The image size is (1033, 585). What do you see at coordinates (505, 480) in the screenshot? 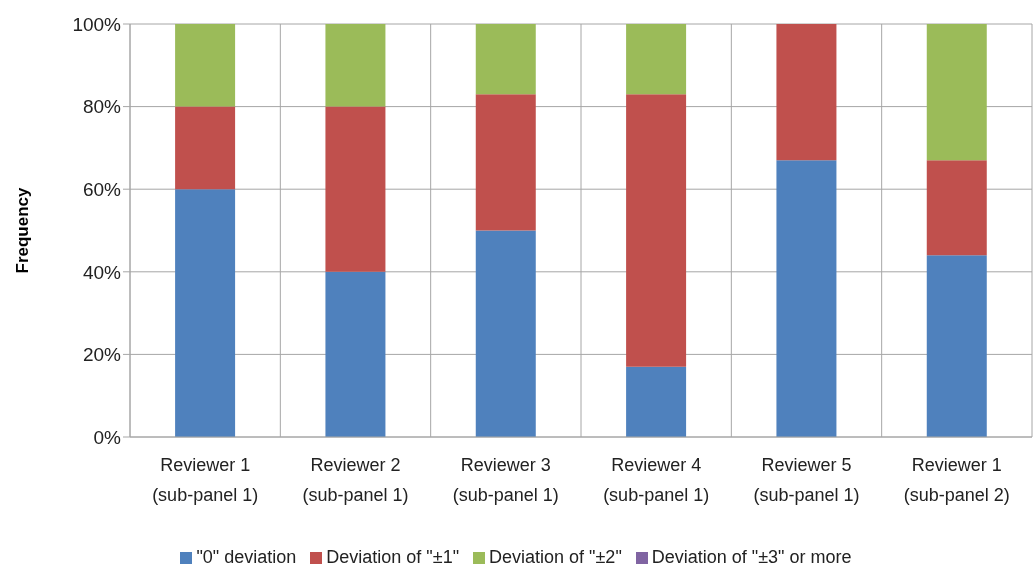
I see `x-tick-label: Reviewer 3 (sub-panel 1)` at bounding box center [505, 480].